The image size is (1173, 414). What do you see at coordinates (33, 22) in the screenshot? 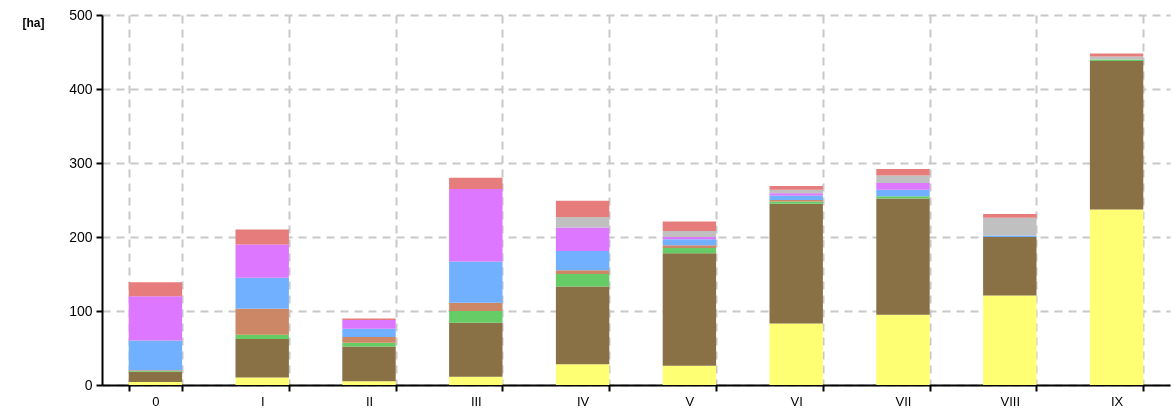
I see `y-axis-title: [ha]` at bounding box center [33, 22].